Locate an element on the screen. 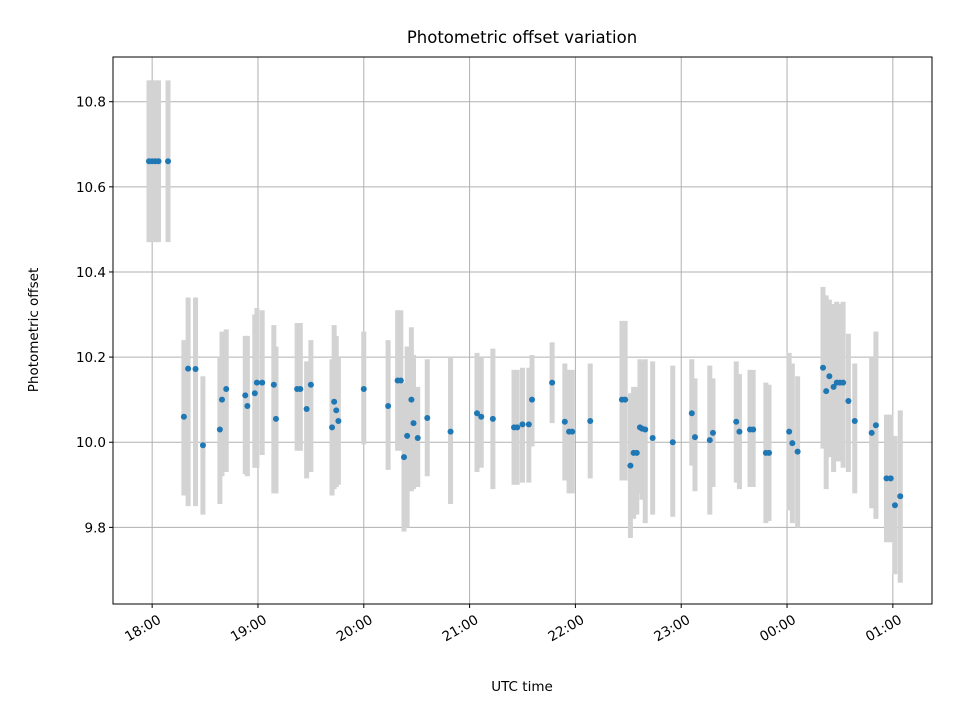  y-tick-label: 10.8 is located at coordinates (91, 103).